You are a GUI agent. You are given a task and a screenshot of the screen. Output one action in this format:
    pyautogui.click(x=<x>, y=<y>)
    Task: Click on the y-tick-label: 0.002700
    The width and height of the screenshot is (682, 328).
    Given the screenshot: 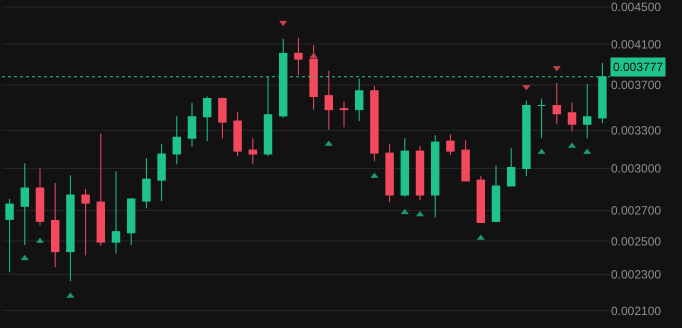 What is the action you would take?
    pyautogui.click(x=636, y=211)
    